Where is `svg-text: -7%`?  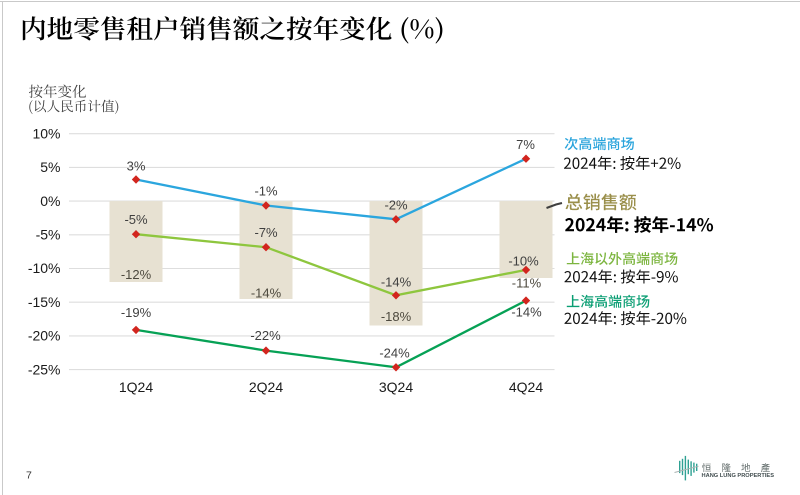
svg-text: -7% is located at coordinates (266, 232).